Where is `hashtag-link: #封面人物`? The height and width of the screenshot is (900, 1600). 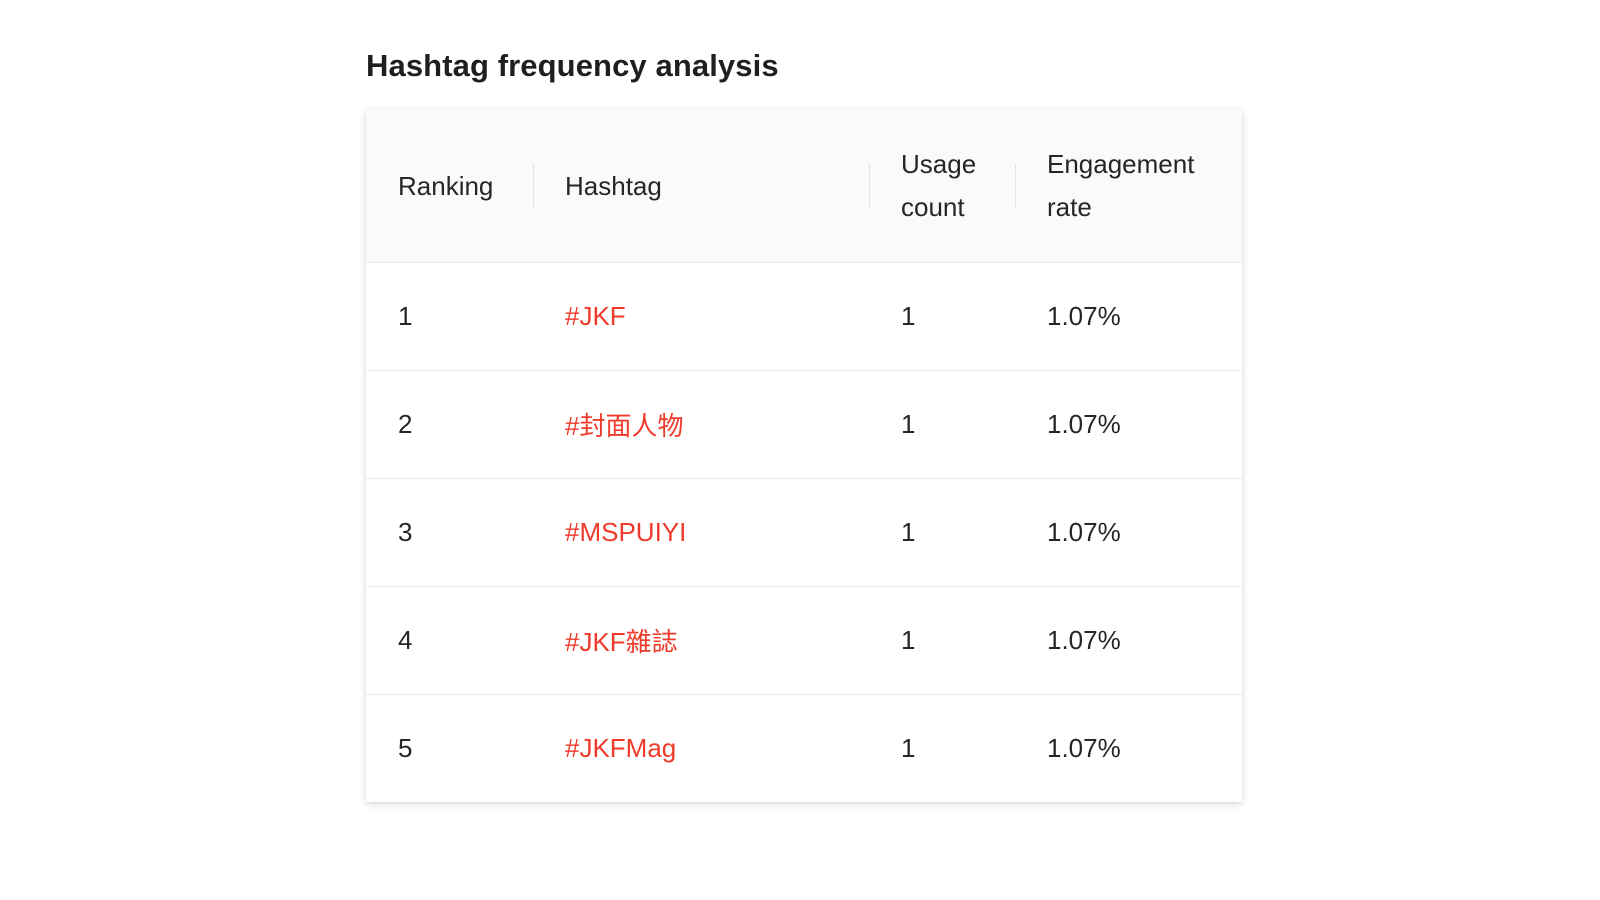 hashtag-link: #封面人物 is located at coordinates (624, 426).